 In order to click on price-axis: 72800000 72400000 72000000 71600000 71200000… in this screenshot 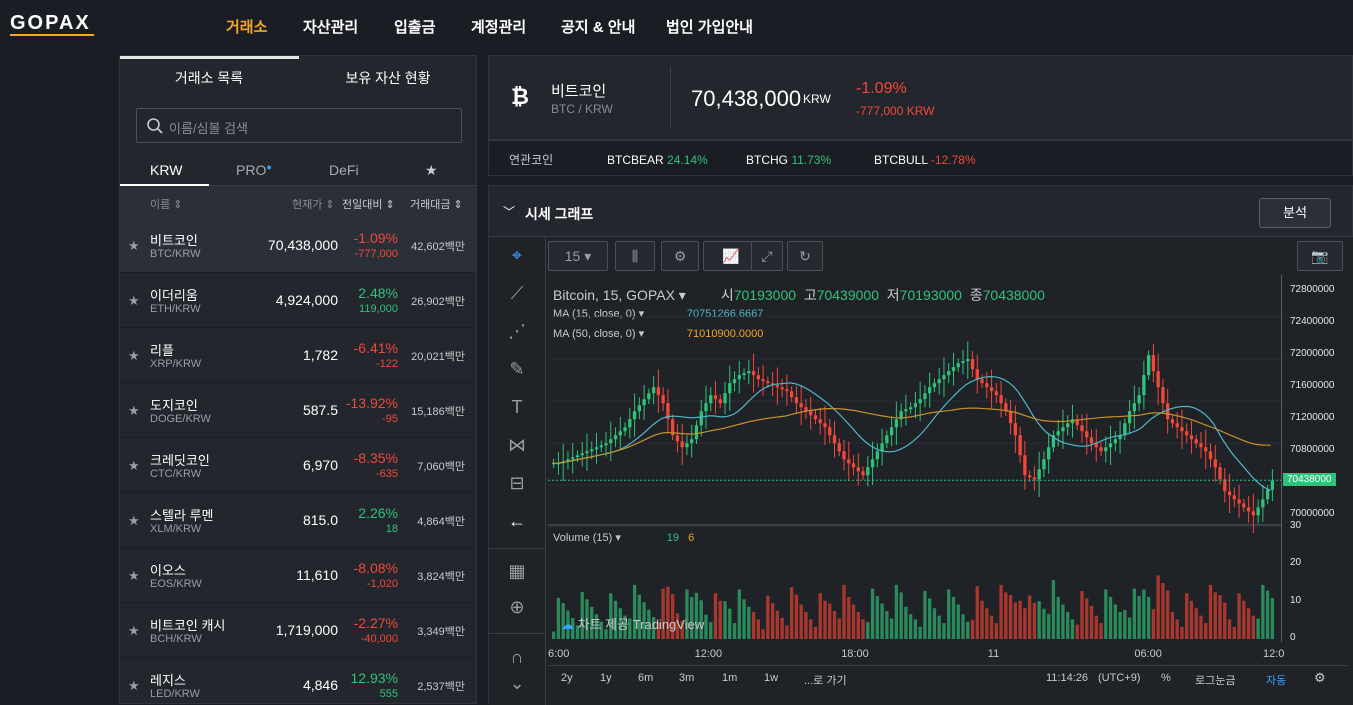, I will do `click(1313, 459)`.